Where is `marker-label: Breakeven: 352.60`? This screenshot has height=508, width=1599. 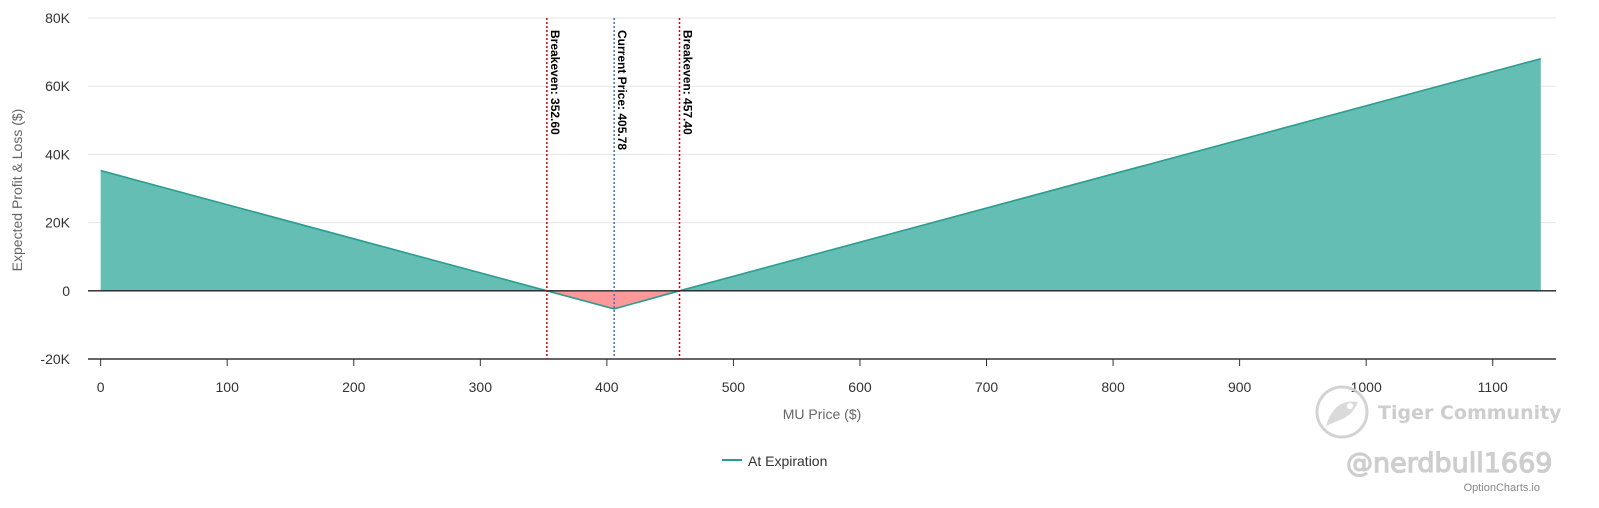
marker-label: Breakeven: 352.60 is located at coordinates (555, 82).